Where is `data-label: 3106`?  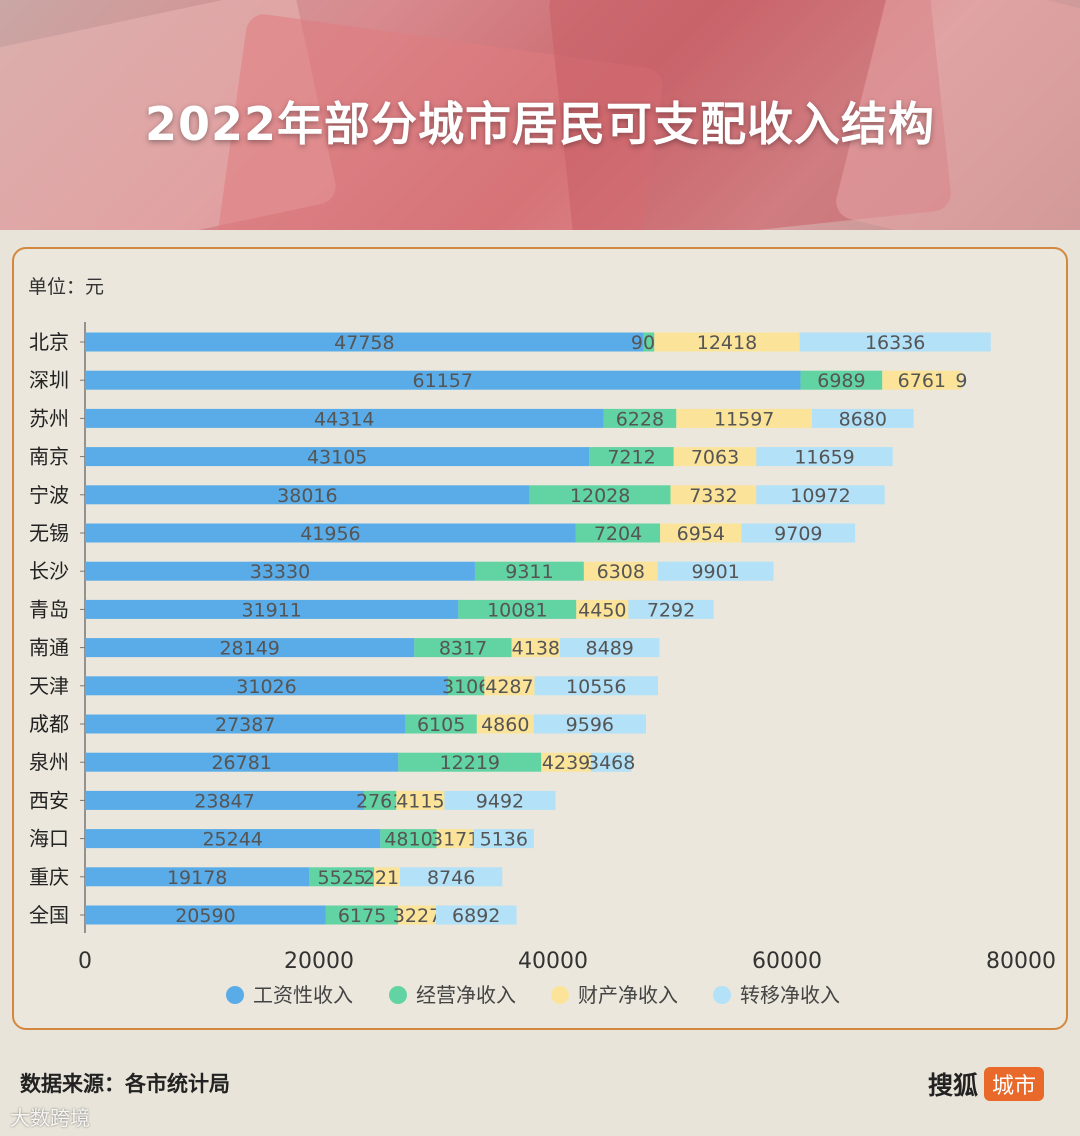
data-label: 3106 is located at coordinates (466, 687).